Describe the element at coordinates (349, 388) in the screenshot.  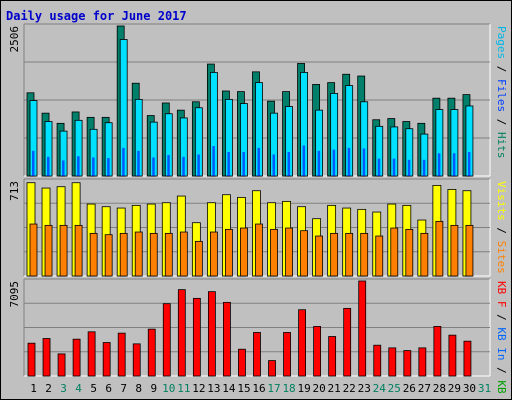
I see `x-tick-label-22: 22` at that location.